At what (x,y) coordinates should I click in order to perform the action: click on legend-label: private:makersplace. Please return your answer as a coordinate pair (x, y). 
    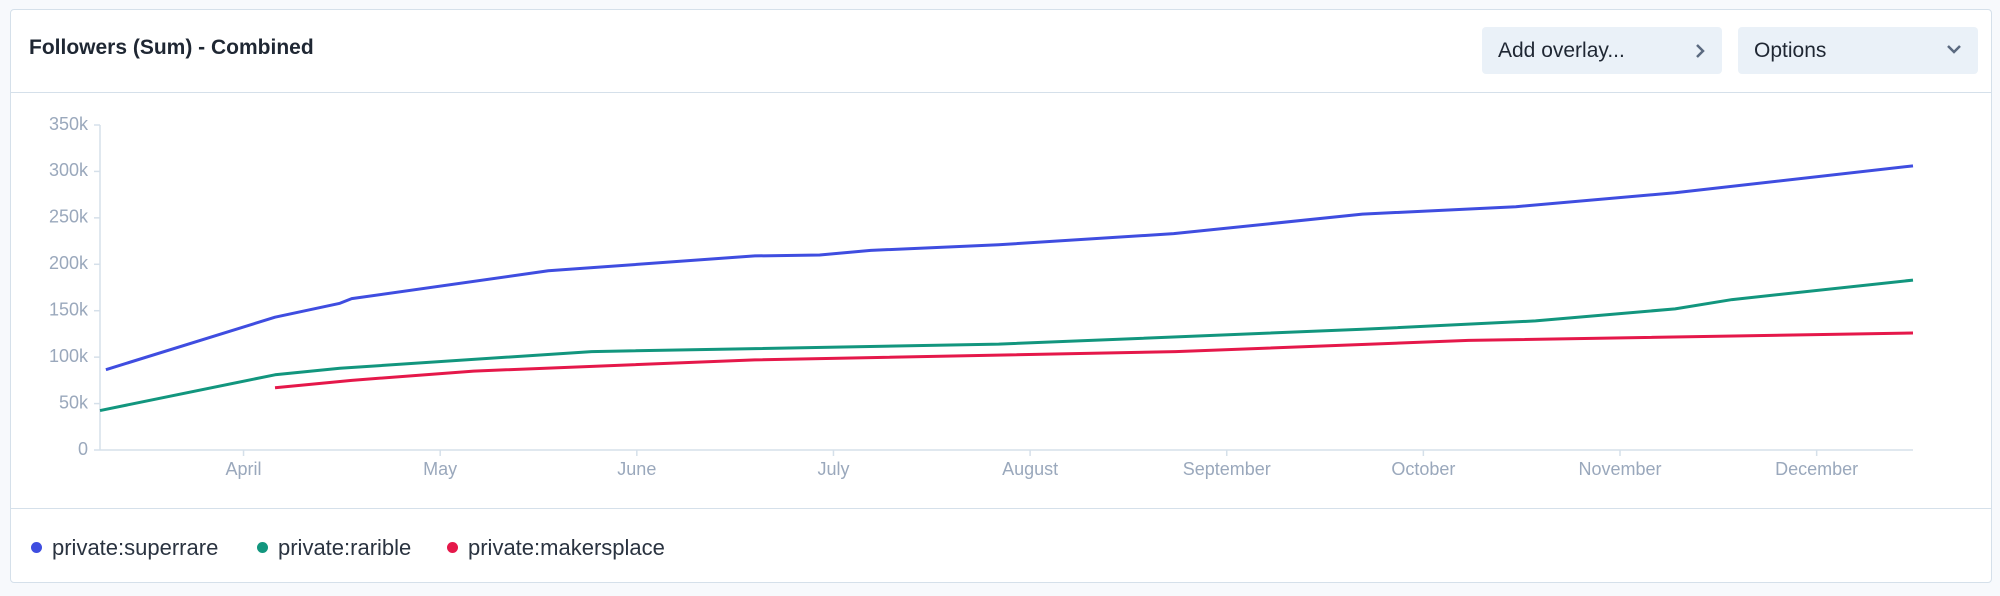
    Looking at the image, I should click on (566, 547).